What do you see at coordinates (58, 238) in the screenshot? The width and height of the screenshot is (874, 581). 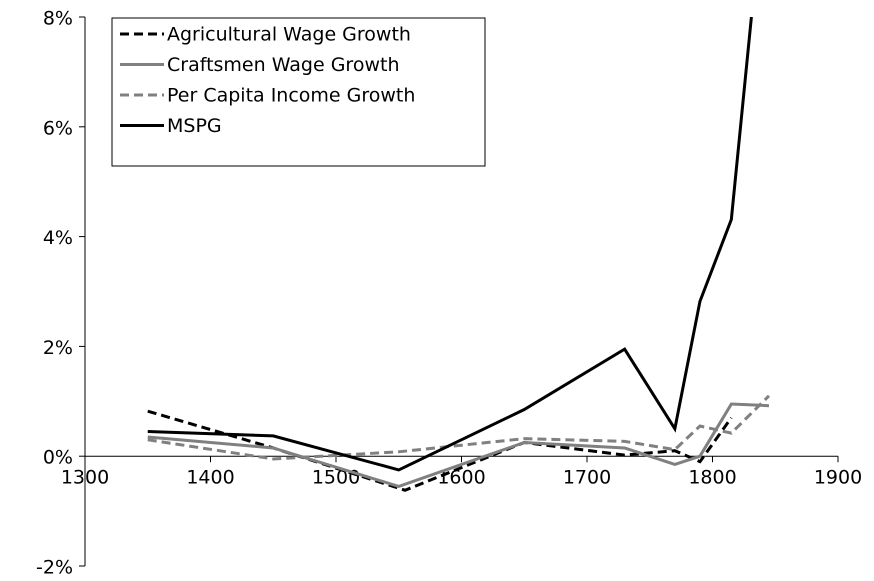 I see `y-tick-label: 4%` at bounding box center [58, 238].